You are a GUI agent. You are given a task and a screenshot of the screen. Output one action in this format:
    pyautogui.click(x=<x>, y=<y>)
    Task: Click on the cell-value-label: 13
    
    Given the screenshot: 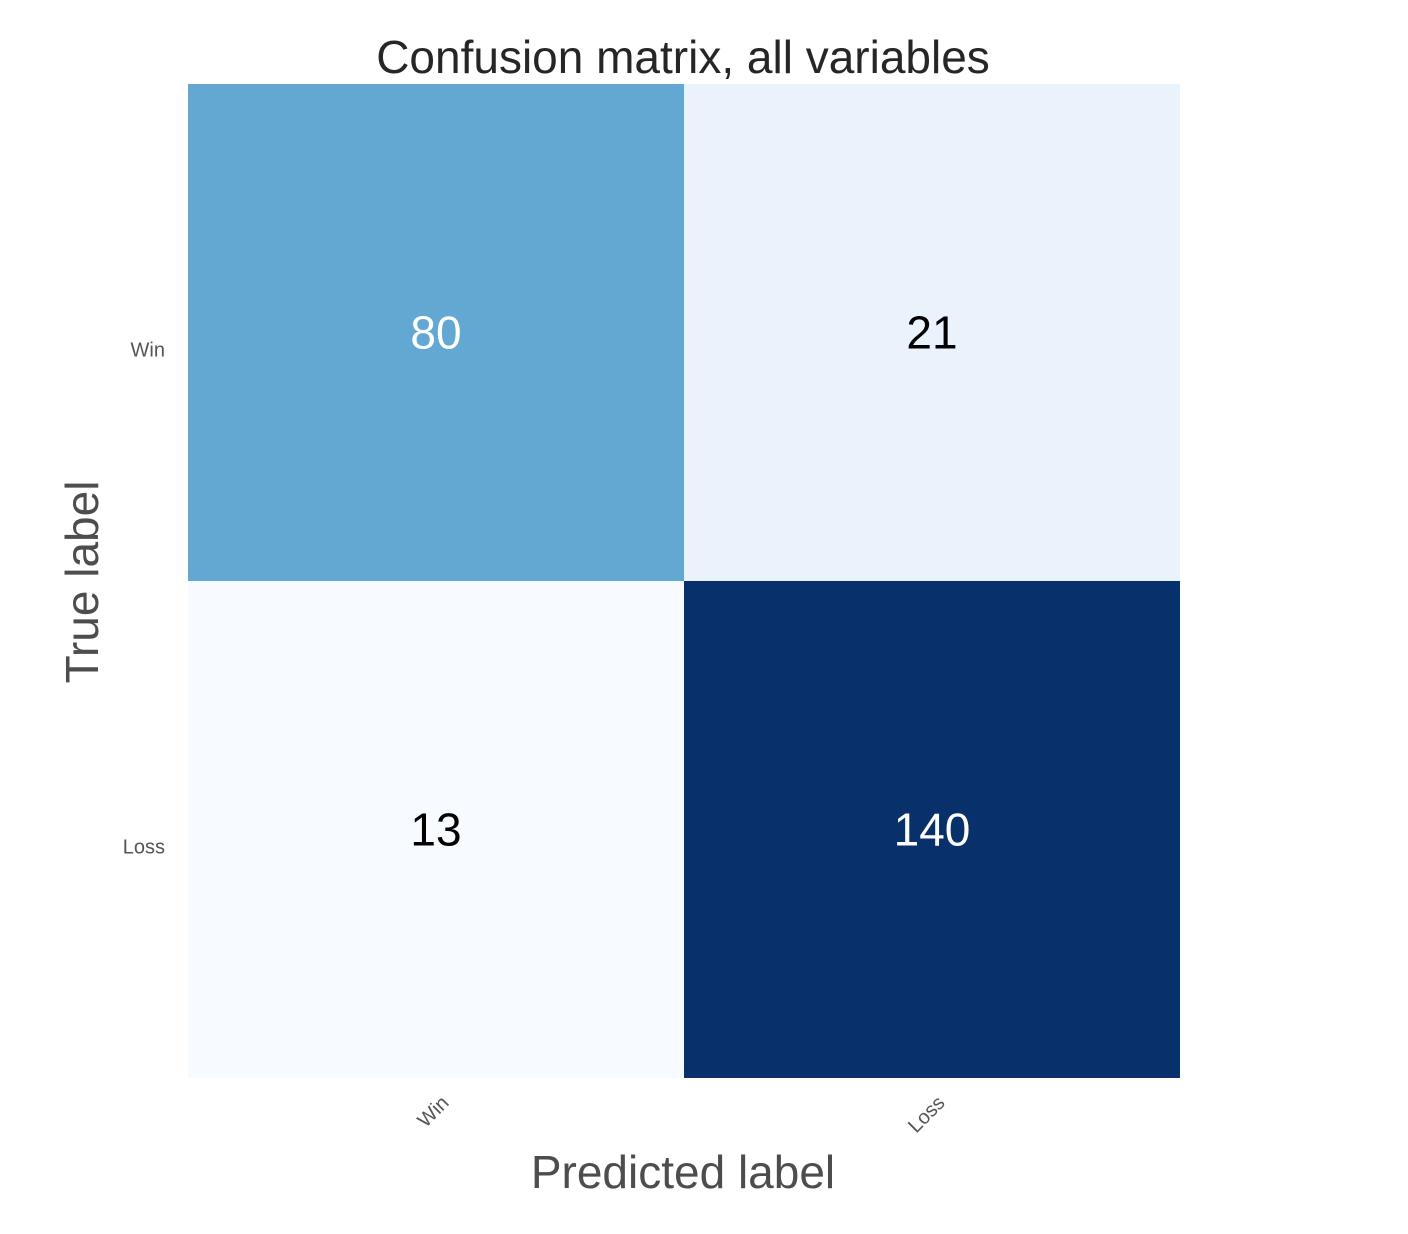 What is the action you would take?
    pyautogui.click(x=435, y=830)
    